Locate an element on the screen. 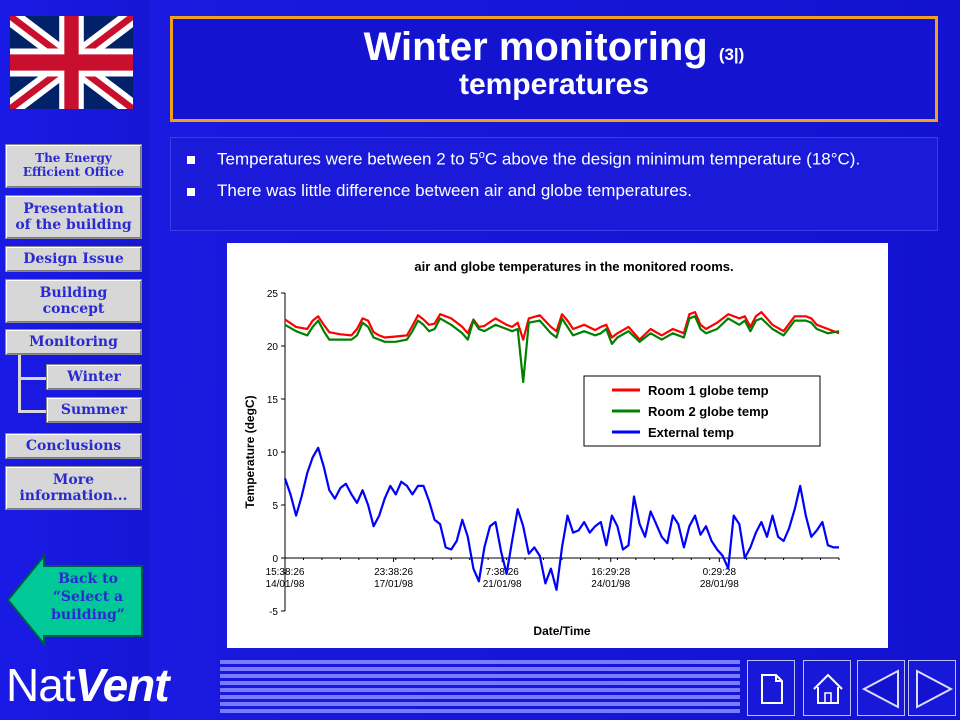 This screenshot has width=960, height=720. page-subtitle: temperatures is located at coordinates (554, 84).